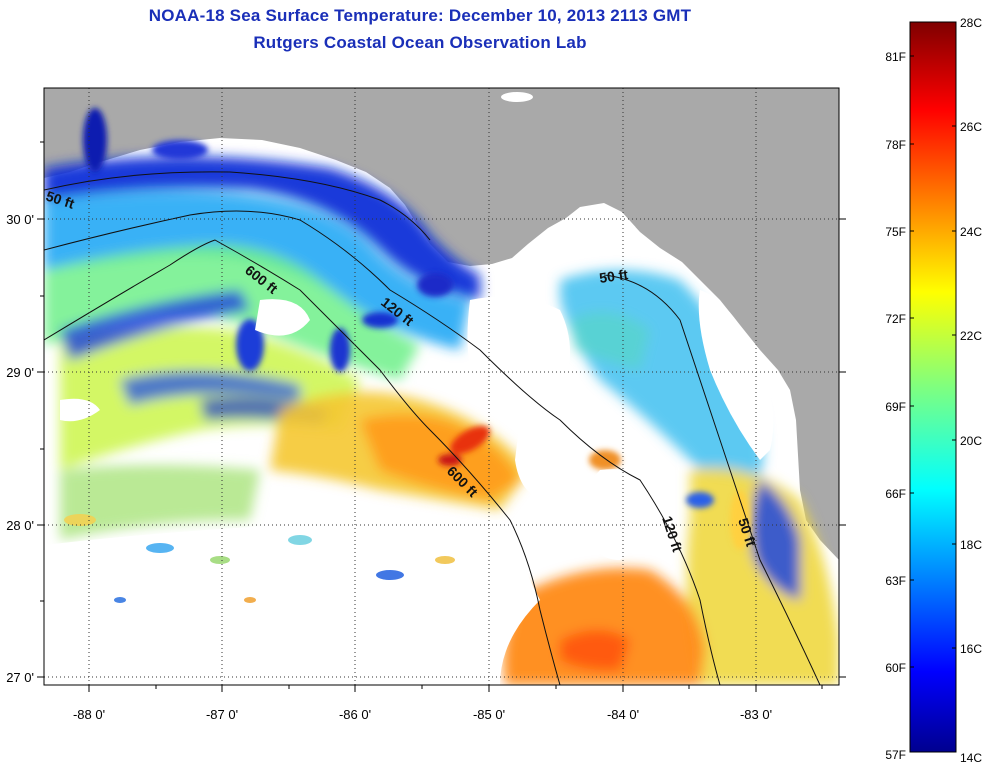 This screenshot has height=770, width=992. What do you see at coordinates (895, 232) in the screenshot?
I see `colorbar-f-label: 75F` at bounding box center [895, 232].